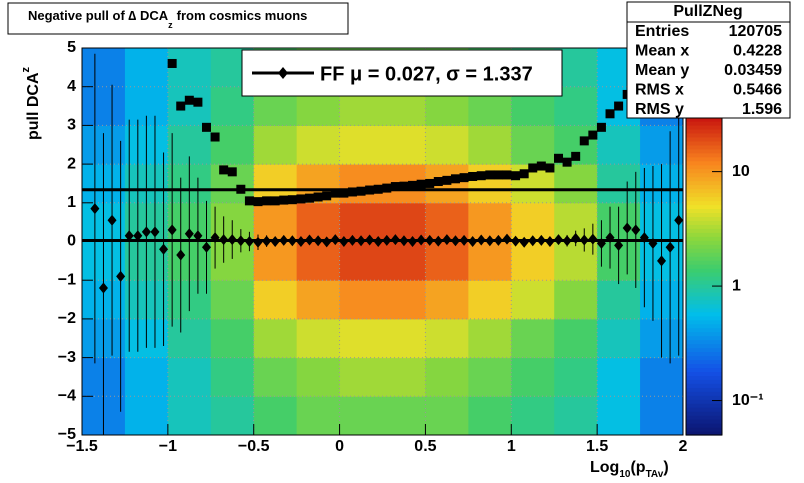  I want to click on y-tick-label: −5, so click(67, 434).